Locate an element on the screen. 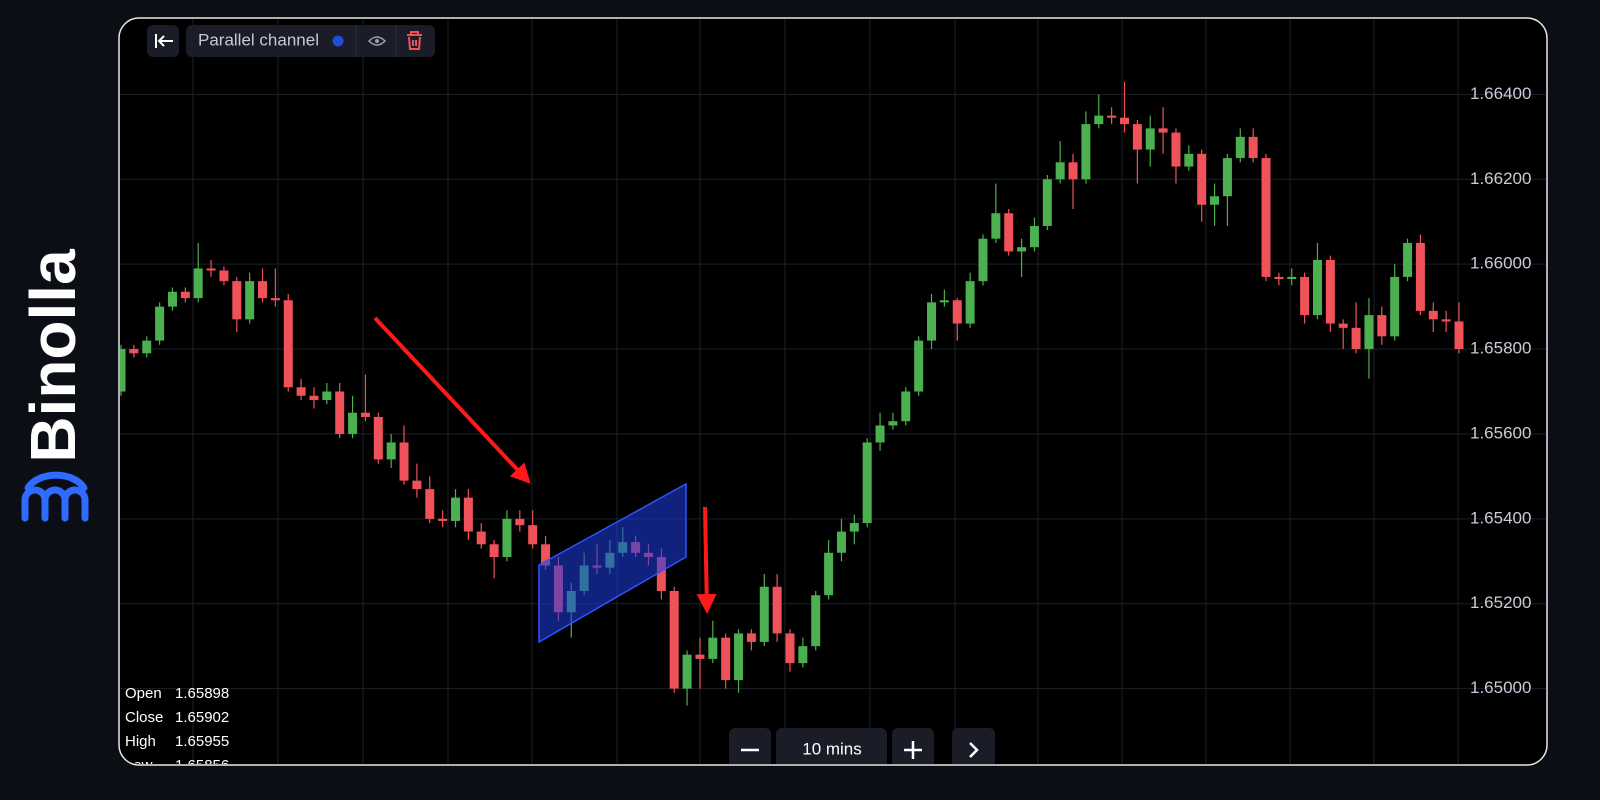 This screenshot has width=1600, height=800. y-tick-label: 1.65600 is located at coordinates (1500, 432).